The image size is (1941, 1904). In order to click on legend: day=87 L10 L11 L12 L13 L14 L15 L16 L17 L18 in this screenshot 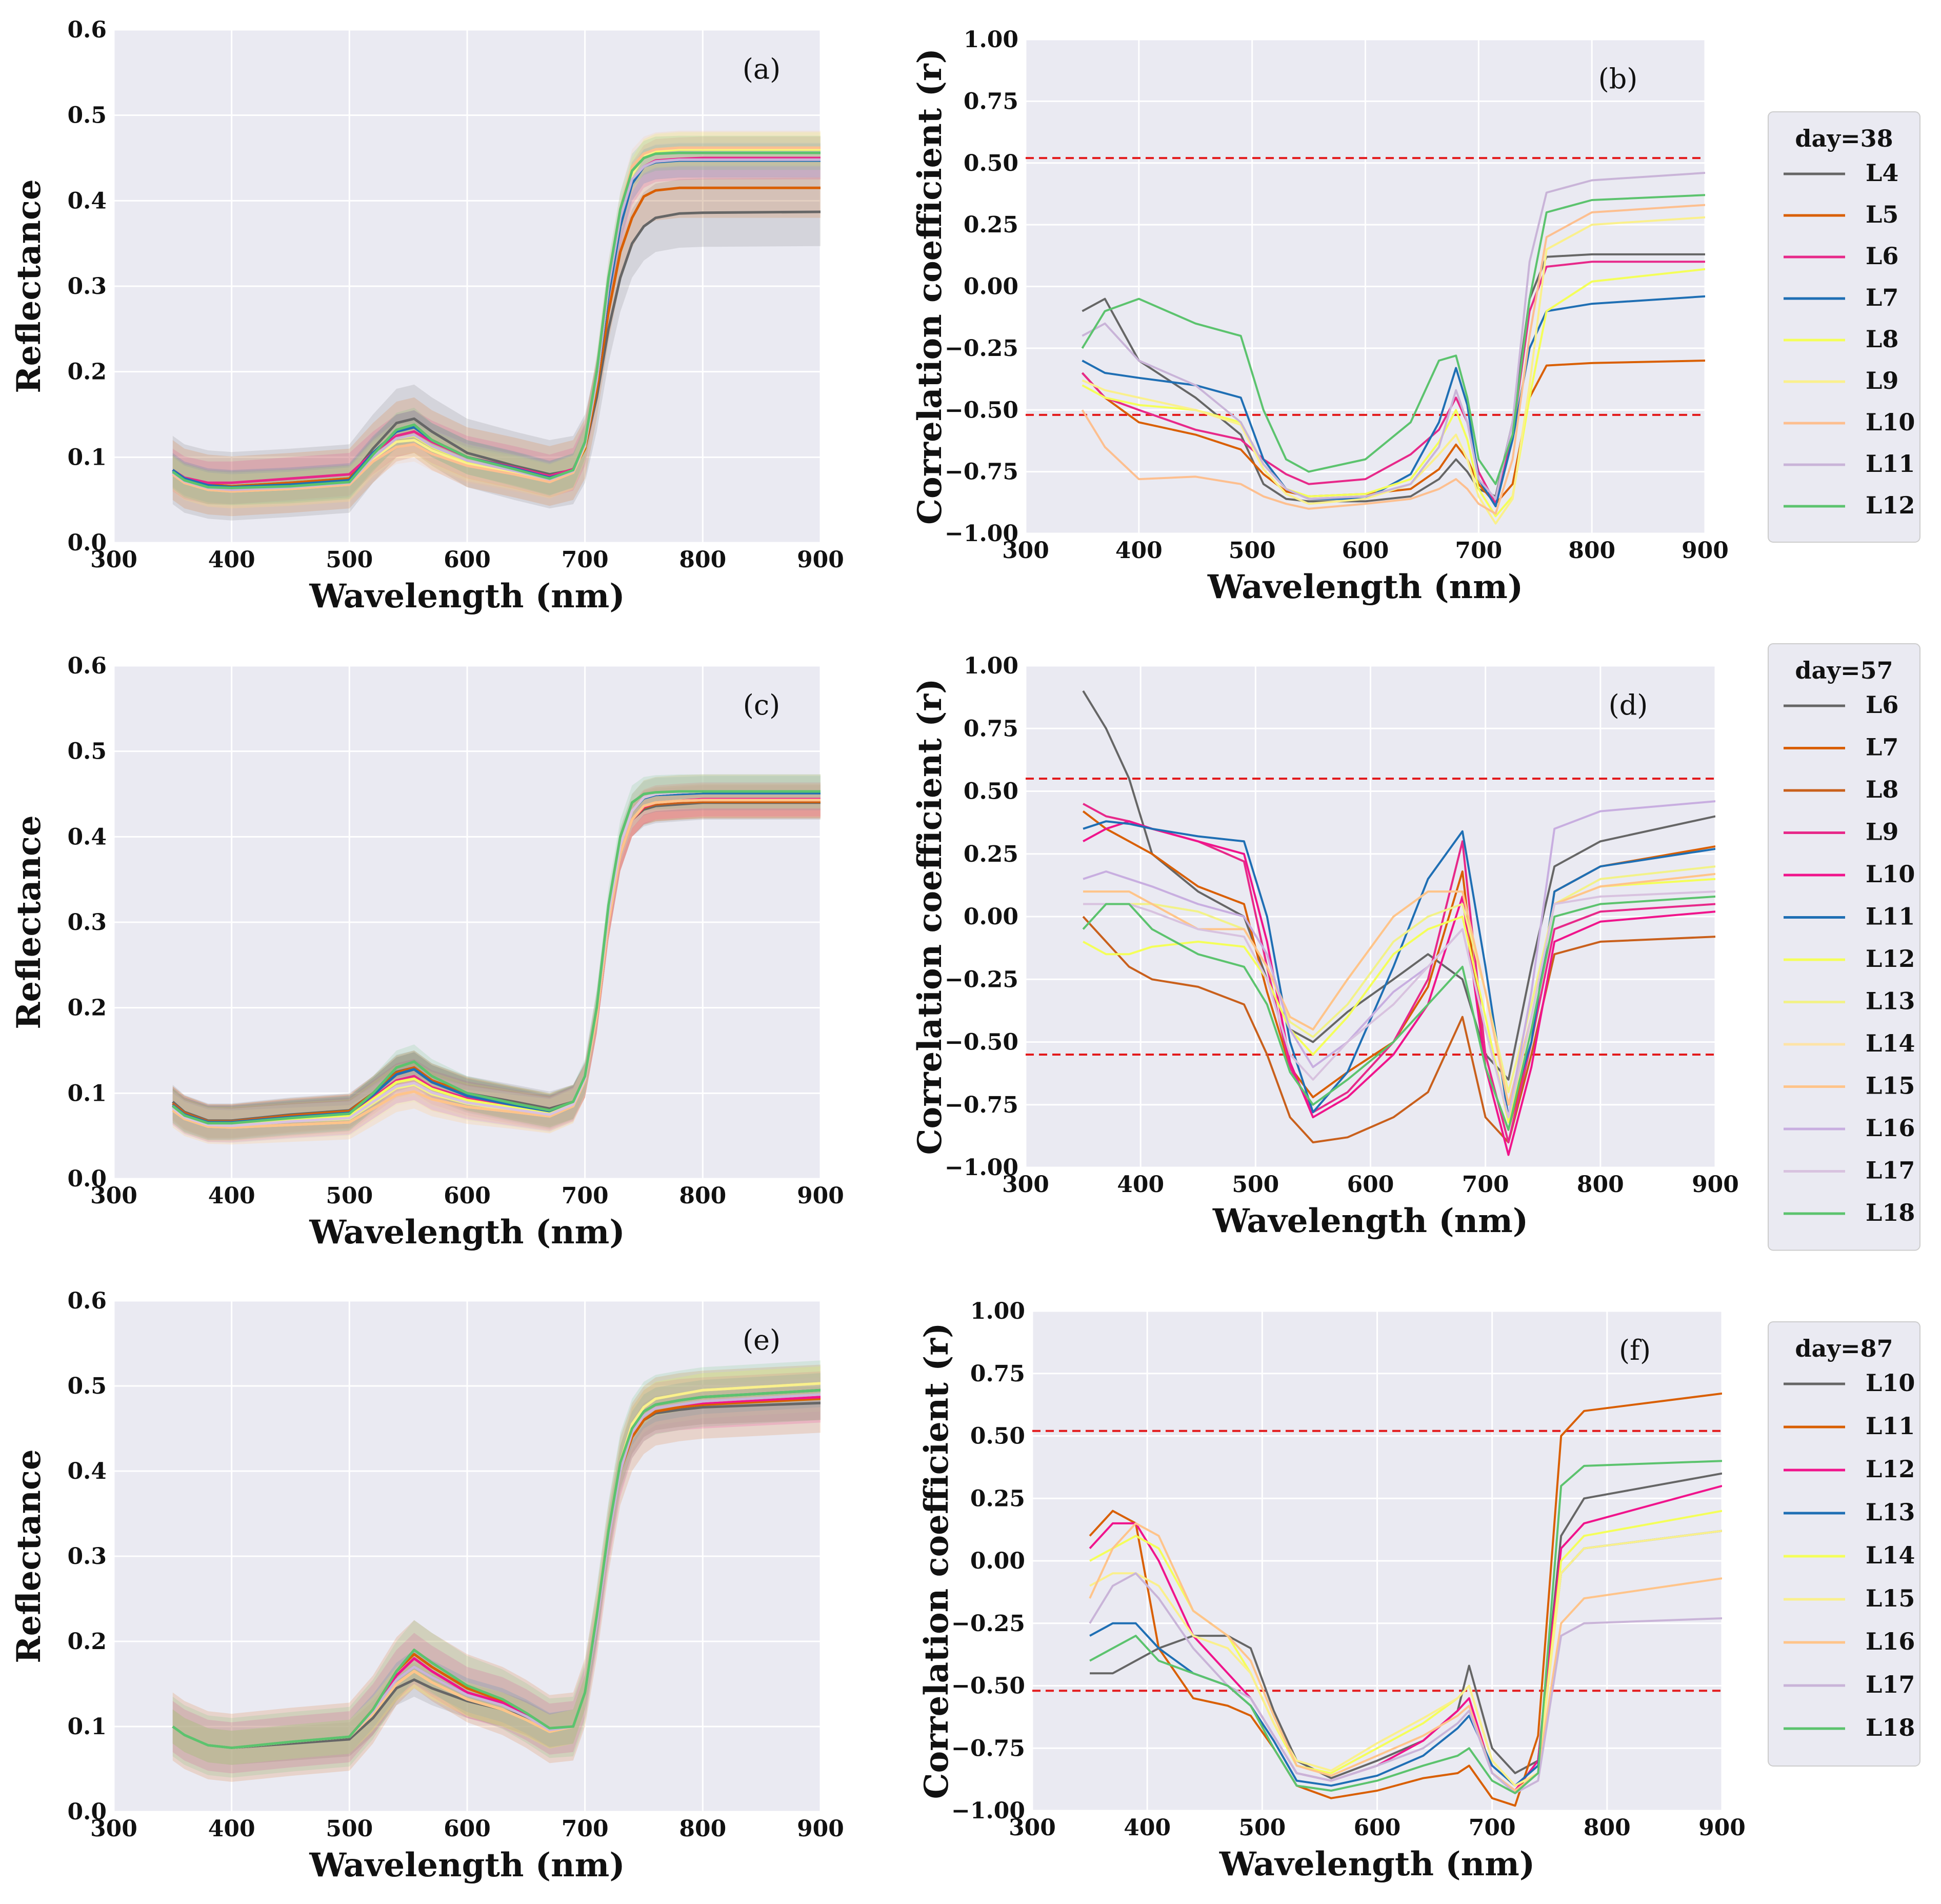, I will do `click(1844, 1544)`.